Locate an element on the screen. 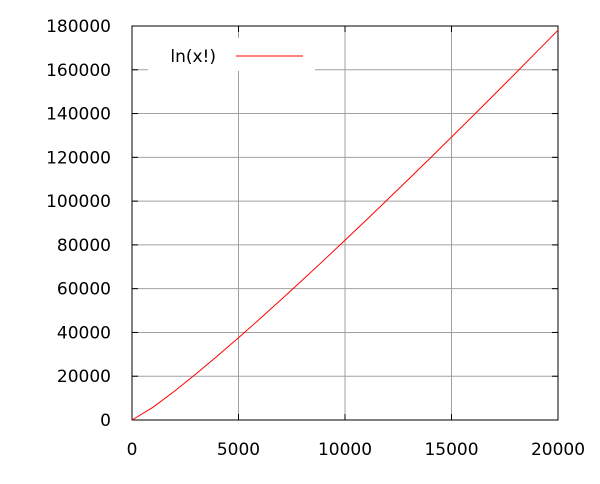 Image resolution: width=600 pixels, height=484 pixels. y-tick-label: 120000 is located at coordinates (78, 158).